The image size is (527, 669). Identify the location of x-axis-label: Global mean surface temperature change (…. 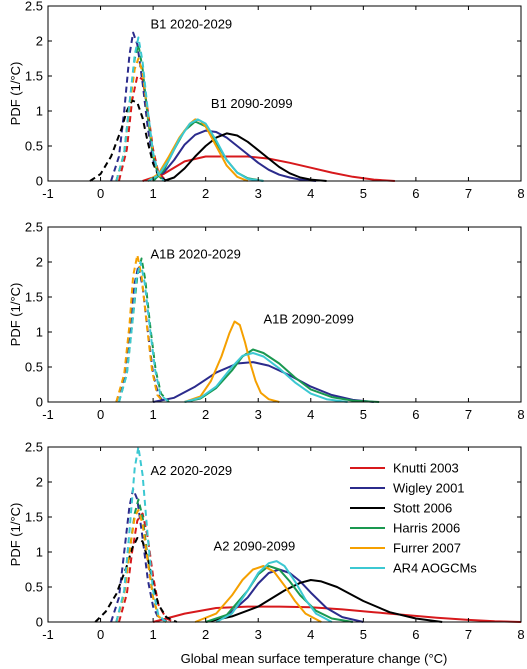
(314, 658).